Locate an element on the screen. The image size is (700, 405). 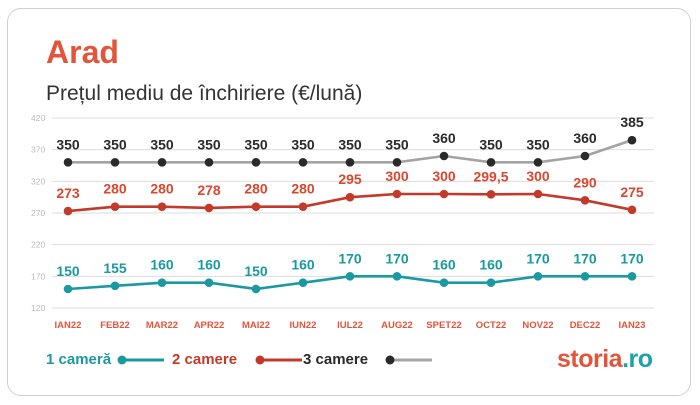
y-tick-label: 420 is located at coordinates (38, 118).